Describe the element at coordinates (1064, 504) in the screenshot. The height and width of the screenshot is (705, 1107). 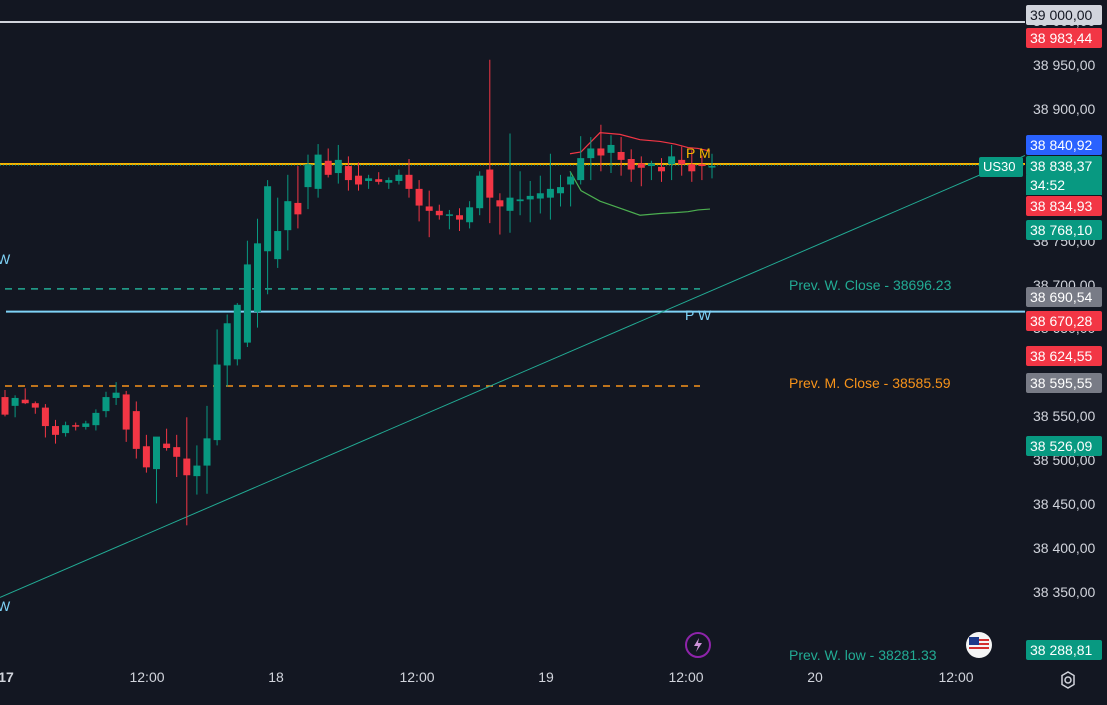
I see `y-tick-label: 38 450,00` at that location.